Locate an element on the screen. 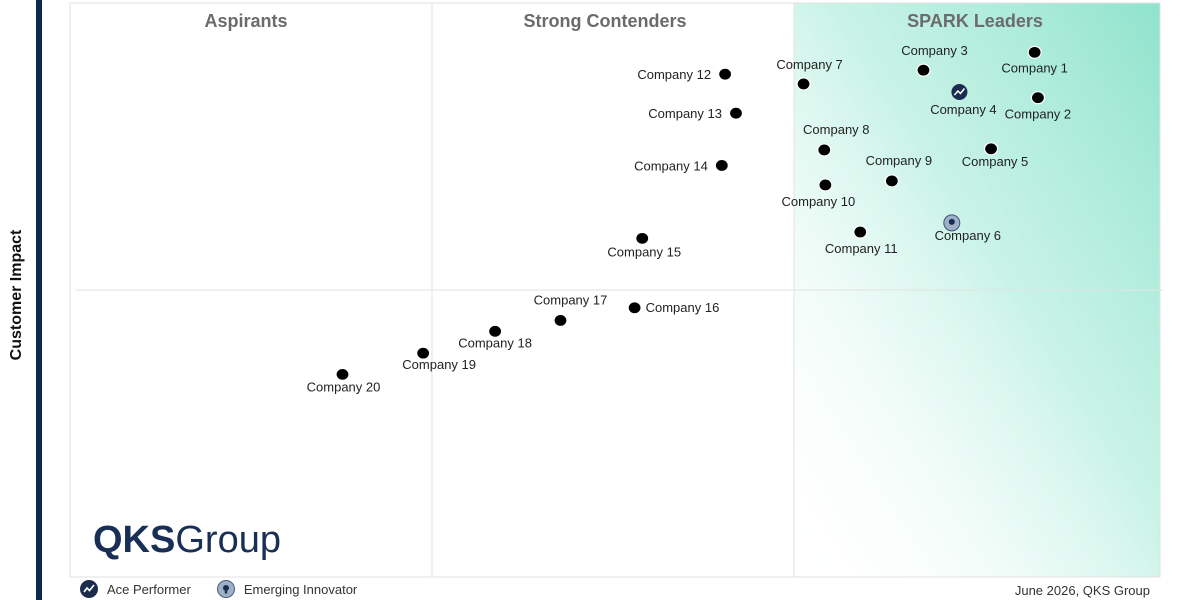 This screenshot has height=600, width=1200. legend-item-emerging-innovator: Emerging Innovator is located at coordinates (287, 589).